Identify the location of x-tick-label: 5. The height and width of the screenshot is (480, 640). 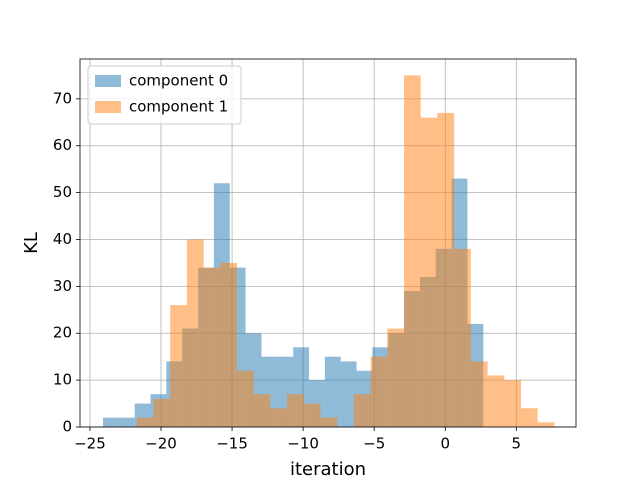
(517, 444).